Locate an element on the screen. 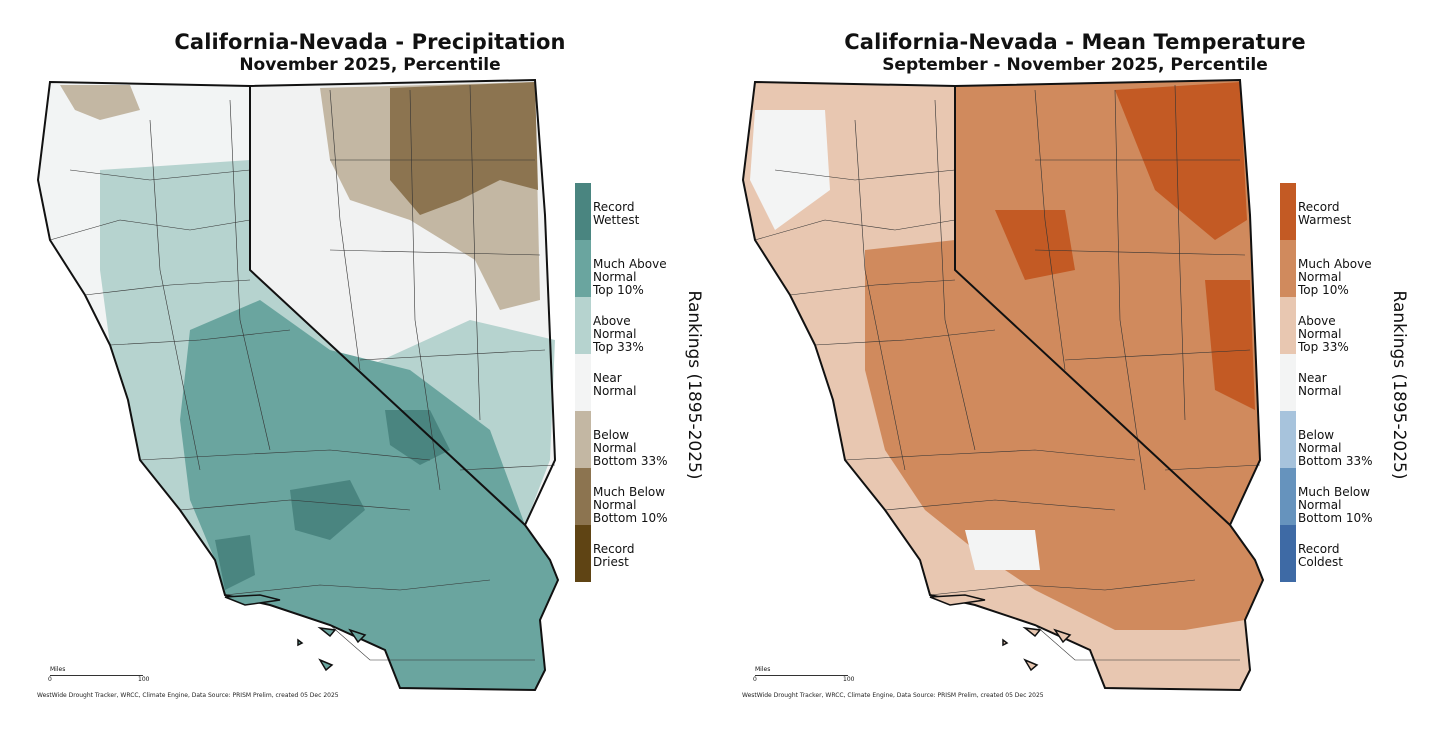 The image size is (1433, 746). map-title: California-Nevada - Mean Temperature is located at coordinates (1075, 42).